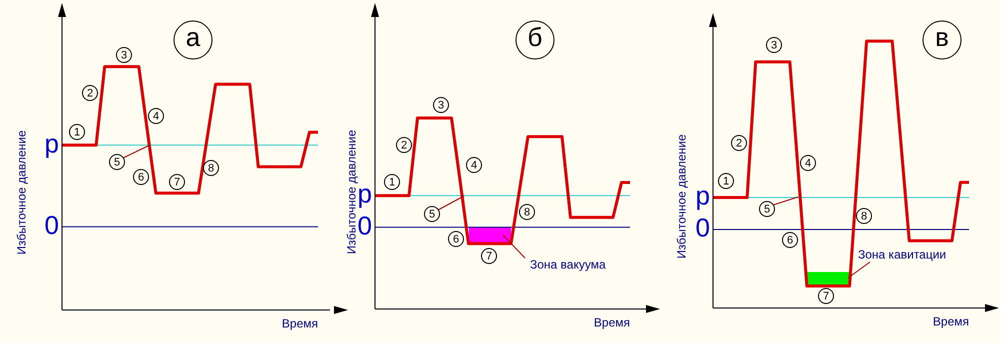 This screenshot has width=1000, height=343. What do you see at coordinates (177, 182) in the screenshot?
I see `annotation: 7` at bounding box center [177, 182].